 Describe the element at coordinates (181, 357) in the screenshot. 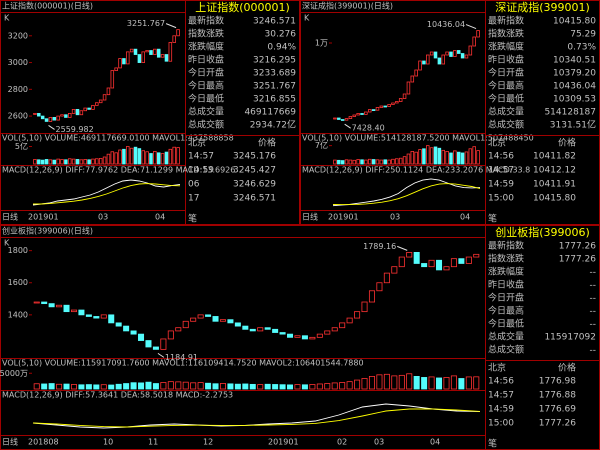

I see `low-label: 1184.91` at that location.